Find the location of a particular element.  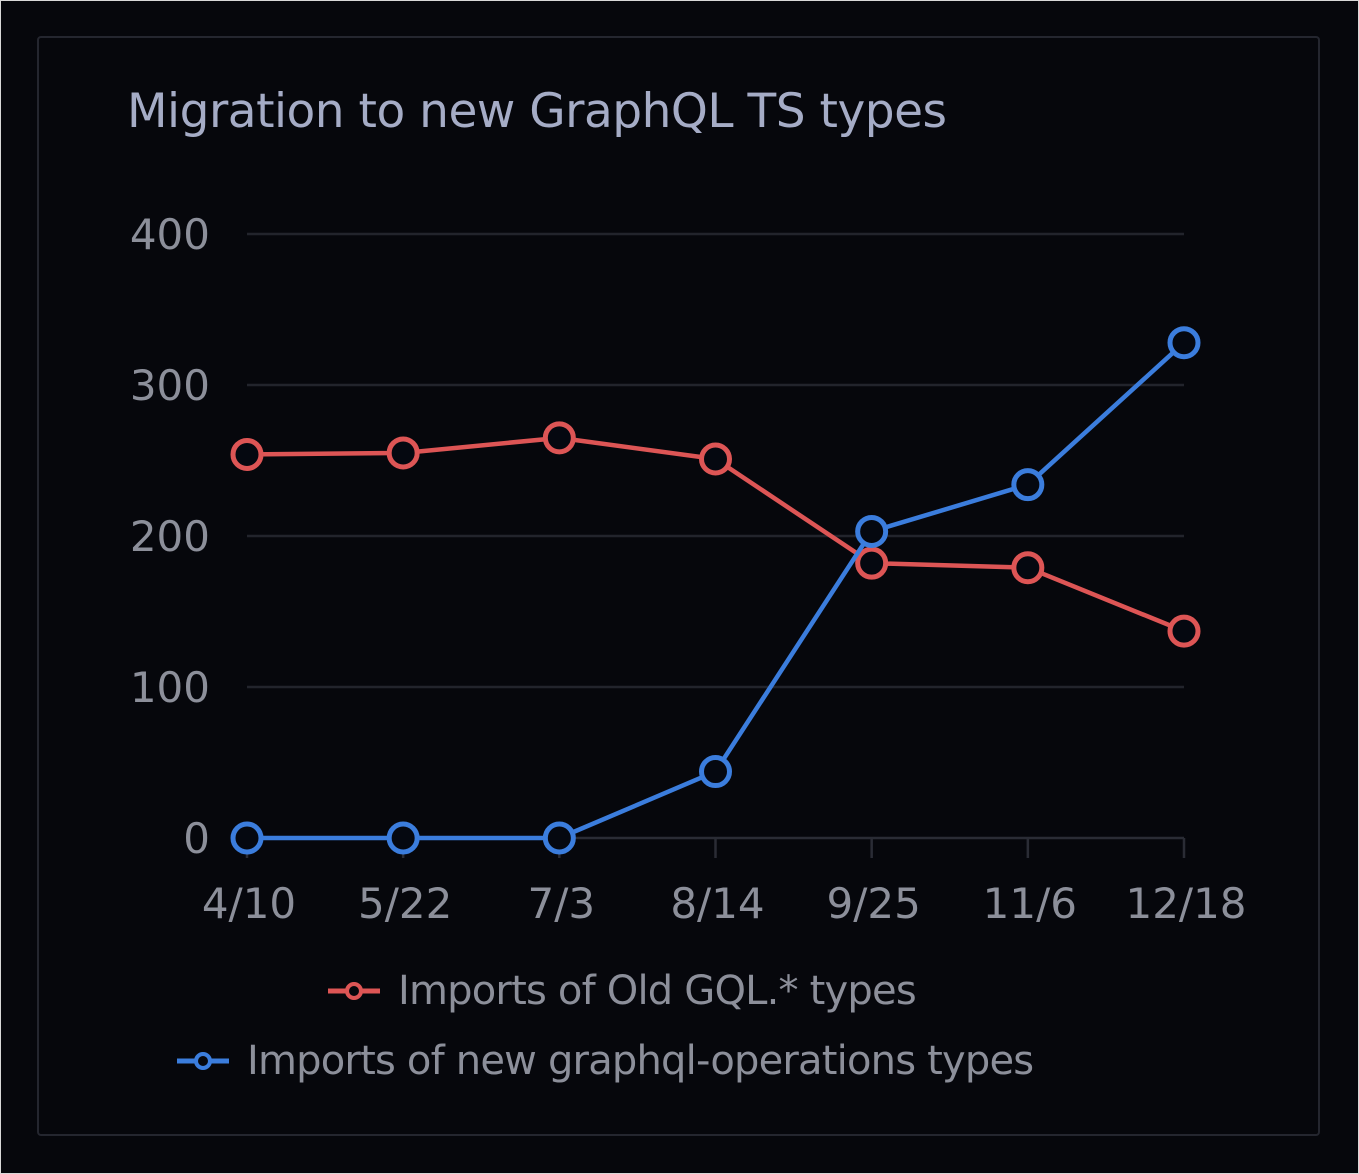

x-tick-label: 5/22 is located at coordinates (405, 903).